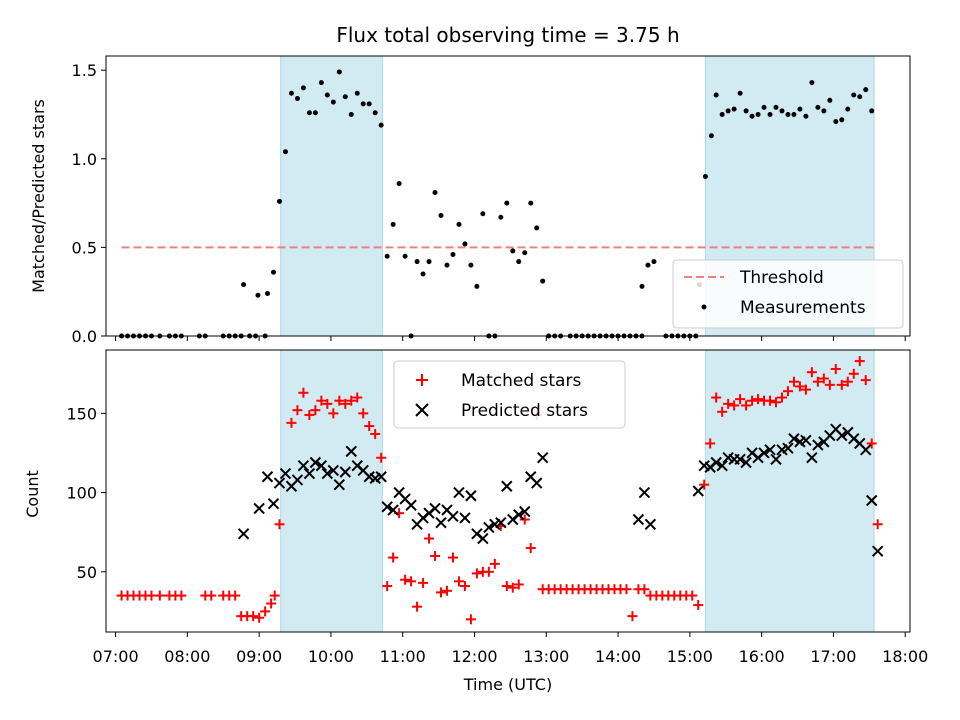  I want to click on x-tick-label: 07:00, so click(116, 656).